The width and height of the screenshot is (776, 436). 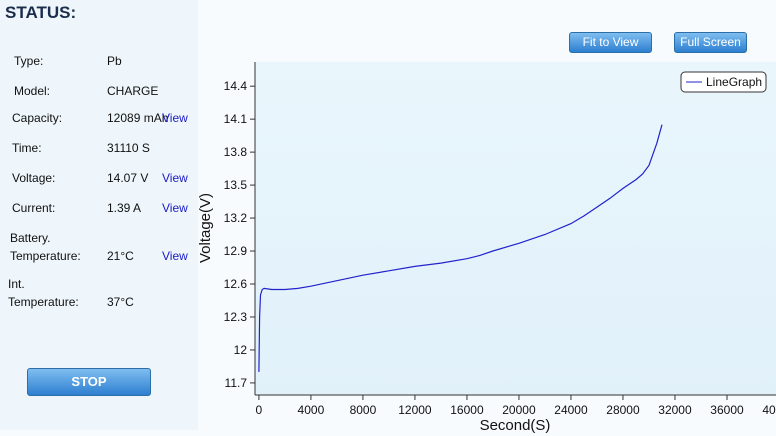 I want to click on legend-label: LineGraph, so click(x=734, y=82).